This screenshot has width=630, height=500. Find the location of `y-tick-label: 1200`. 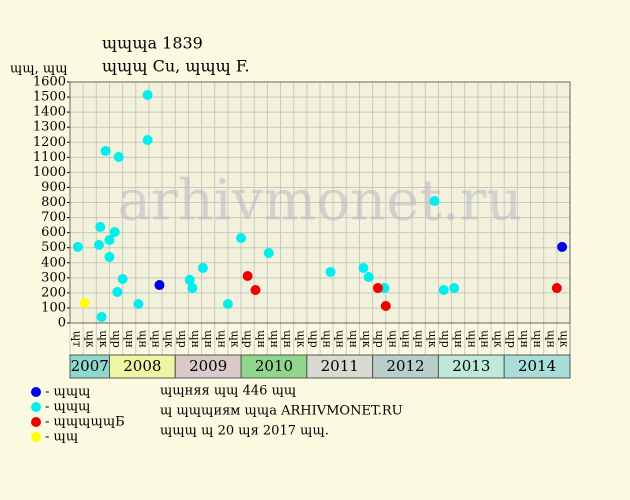

y-tick-label: 1200 is located at coordinates (49, 142).